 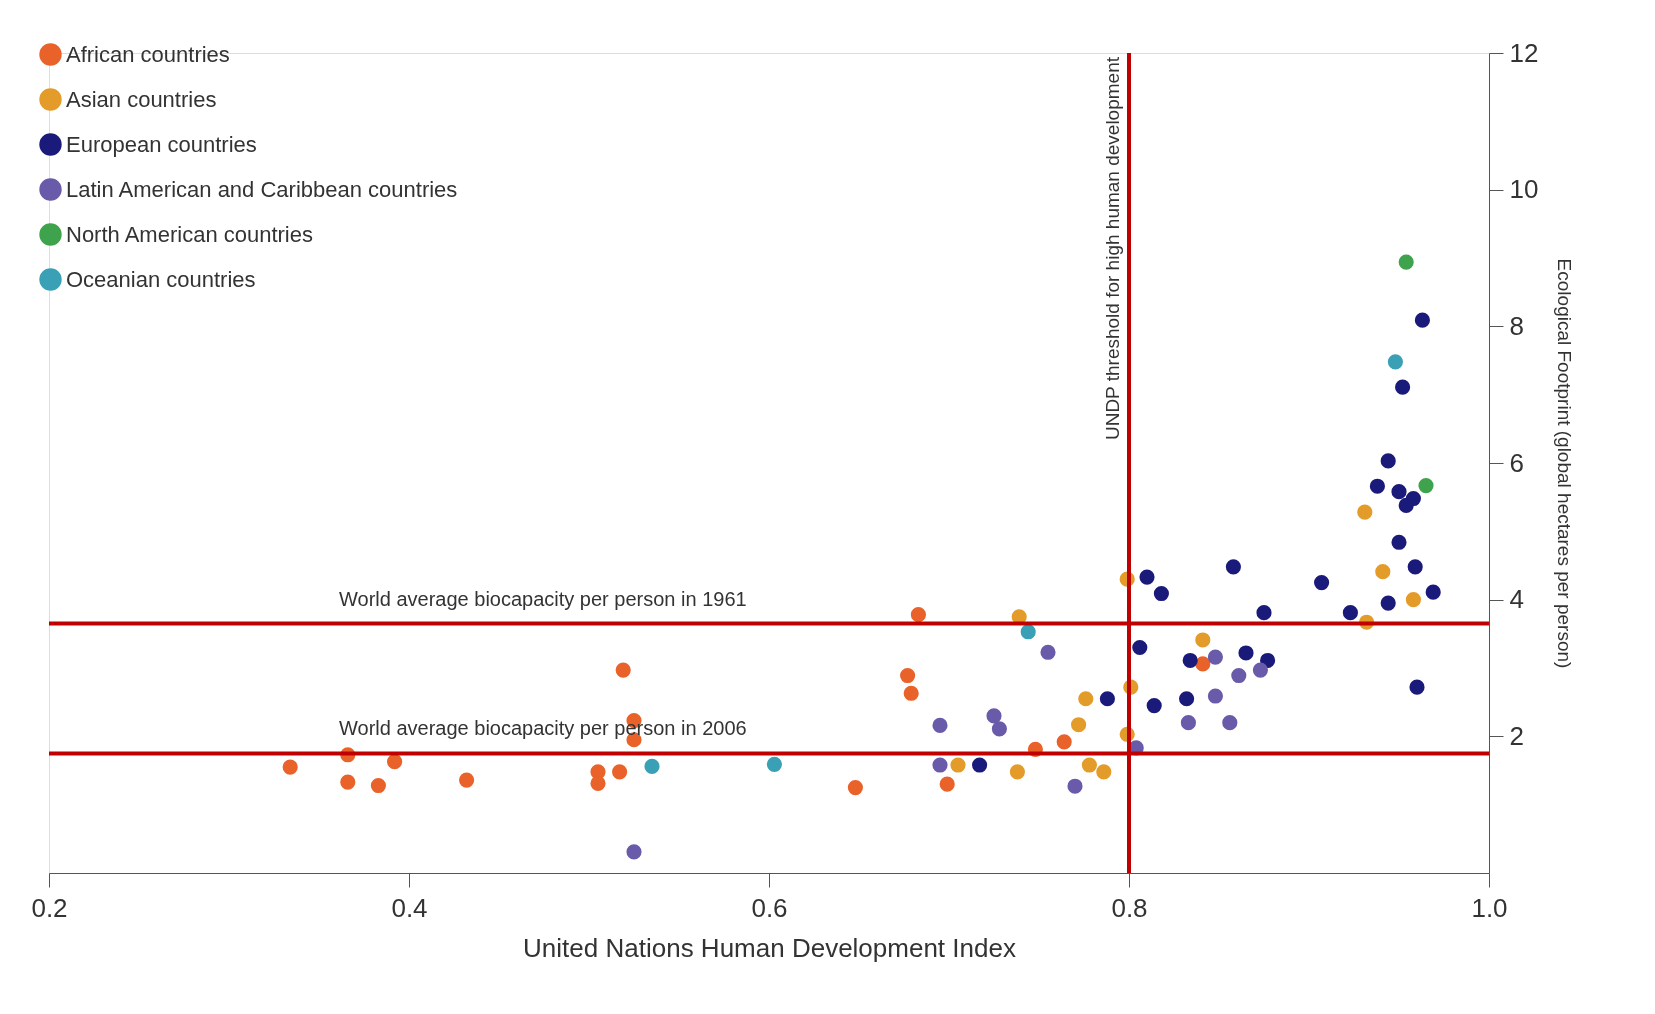 I want to click on legend-label: North American countries, so click(x=189, y=234).